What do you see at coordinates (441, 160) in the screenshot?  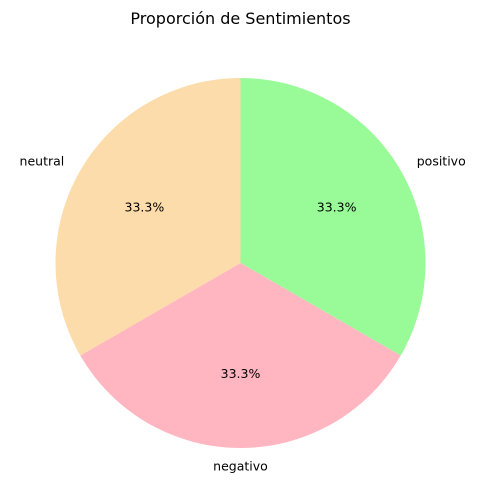 I see `slice-label-positivo: positivo` at bounding box center [441, 160].